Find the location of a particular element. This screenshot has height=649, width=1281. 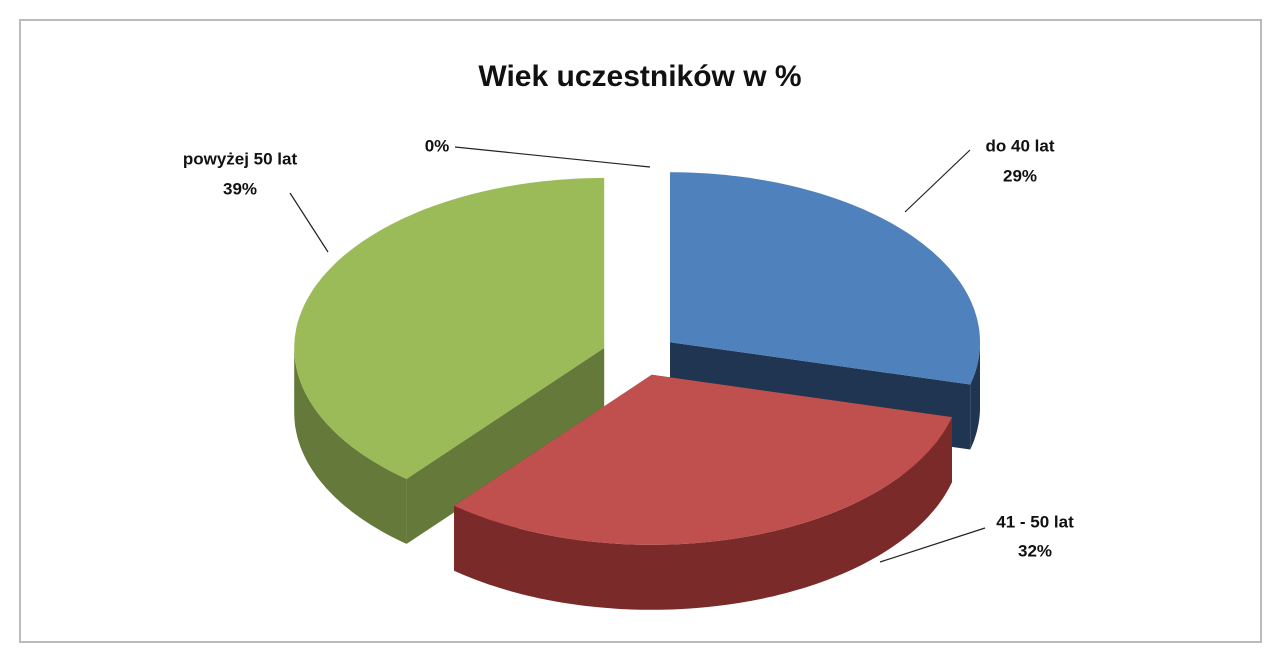

slice-cut-face is located at coordinates (505, 445).